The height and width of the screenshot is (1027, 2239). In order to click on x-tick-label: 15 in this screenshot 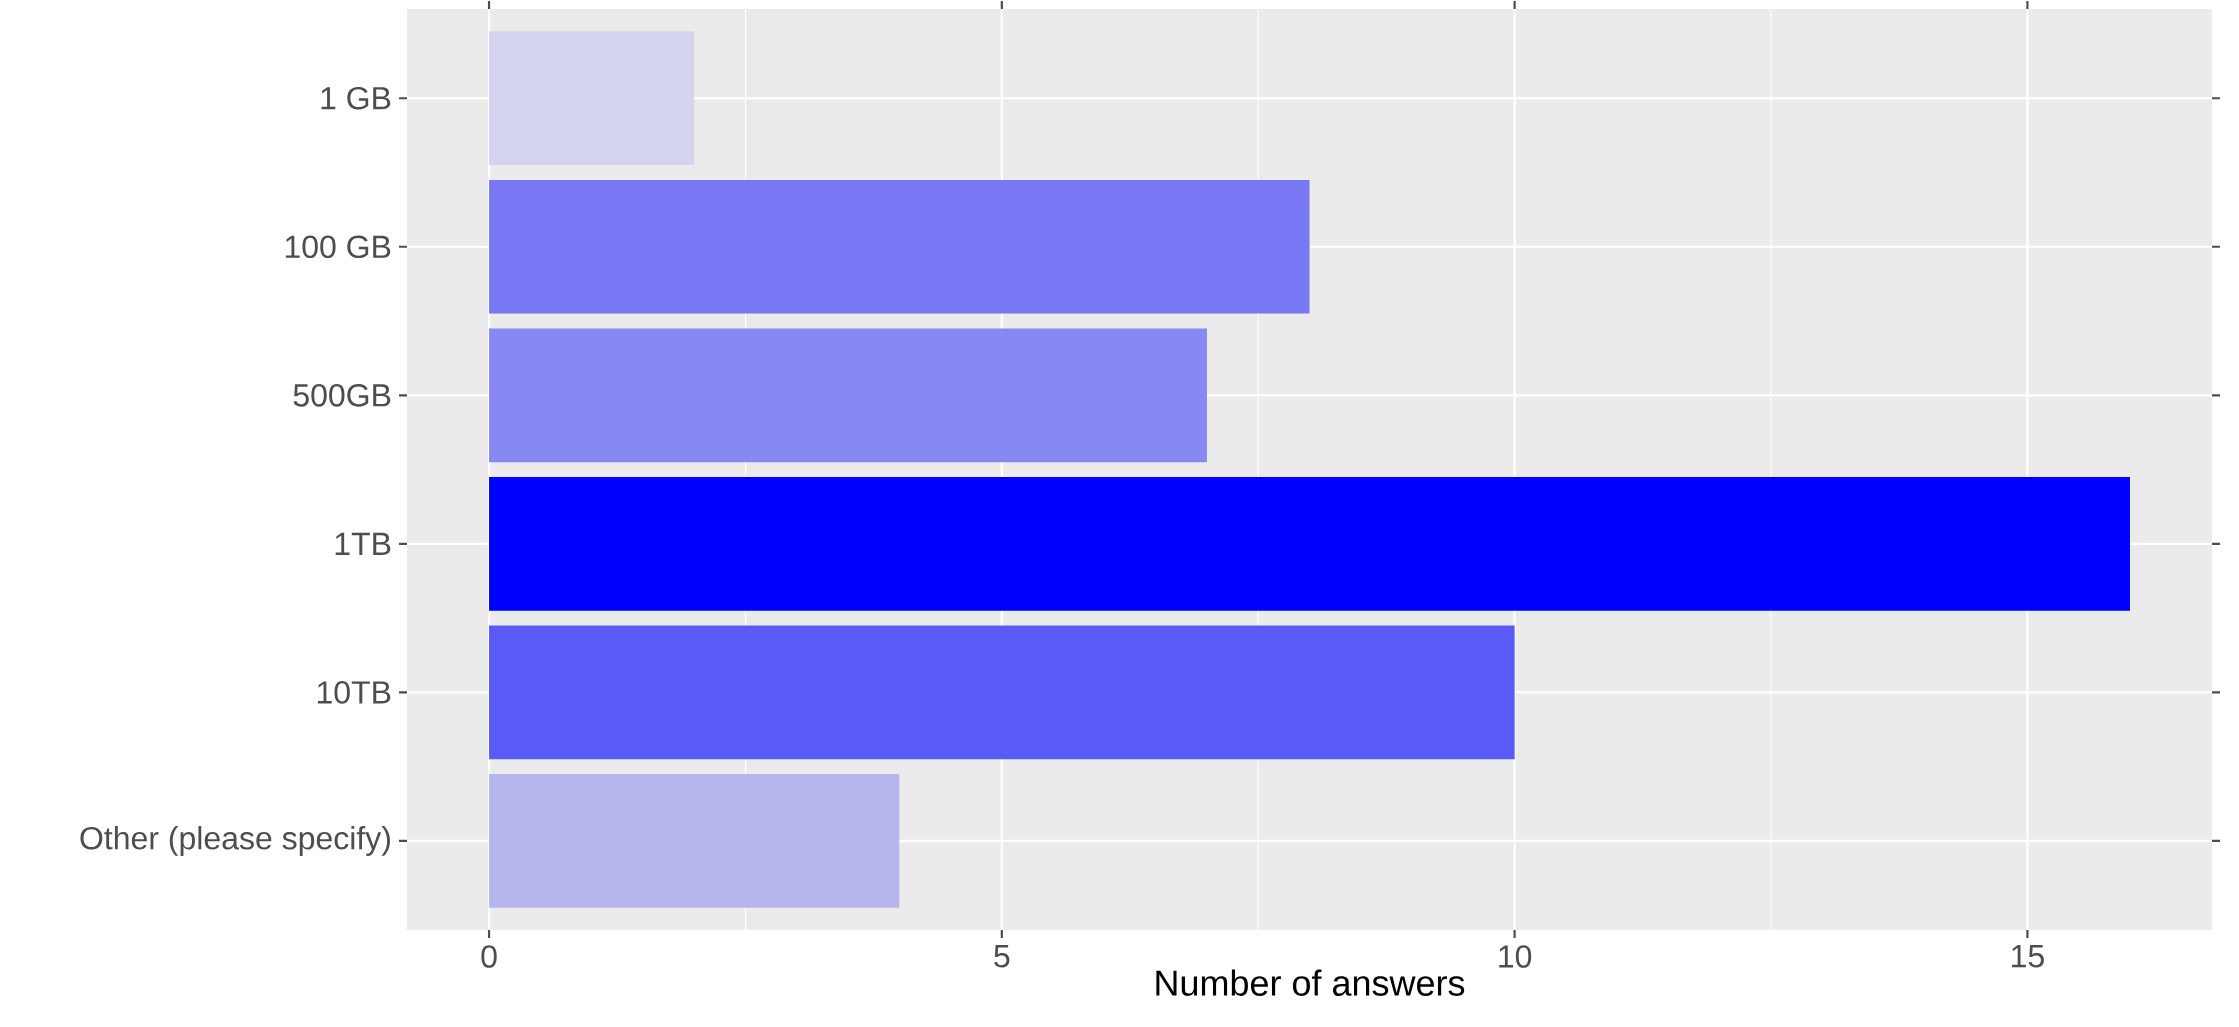, I will do `click(2028, 956)`.